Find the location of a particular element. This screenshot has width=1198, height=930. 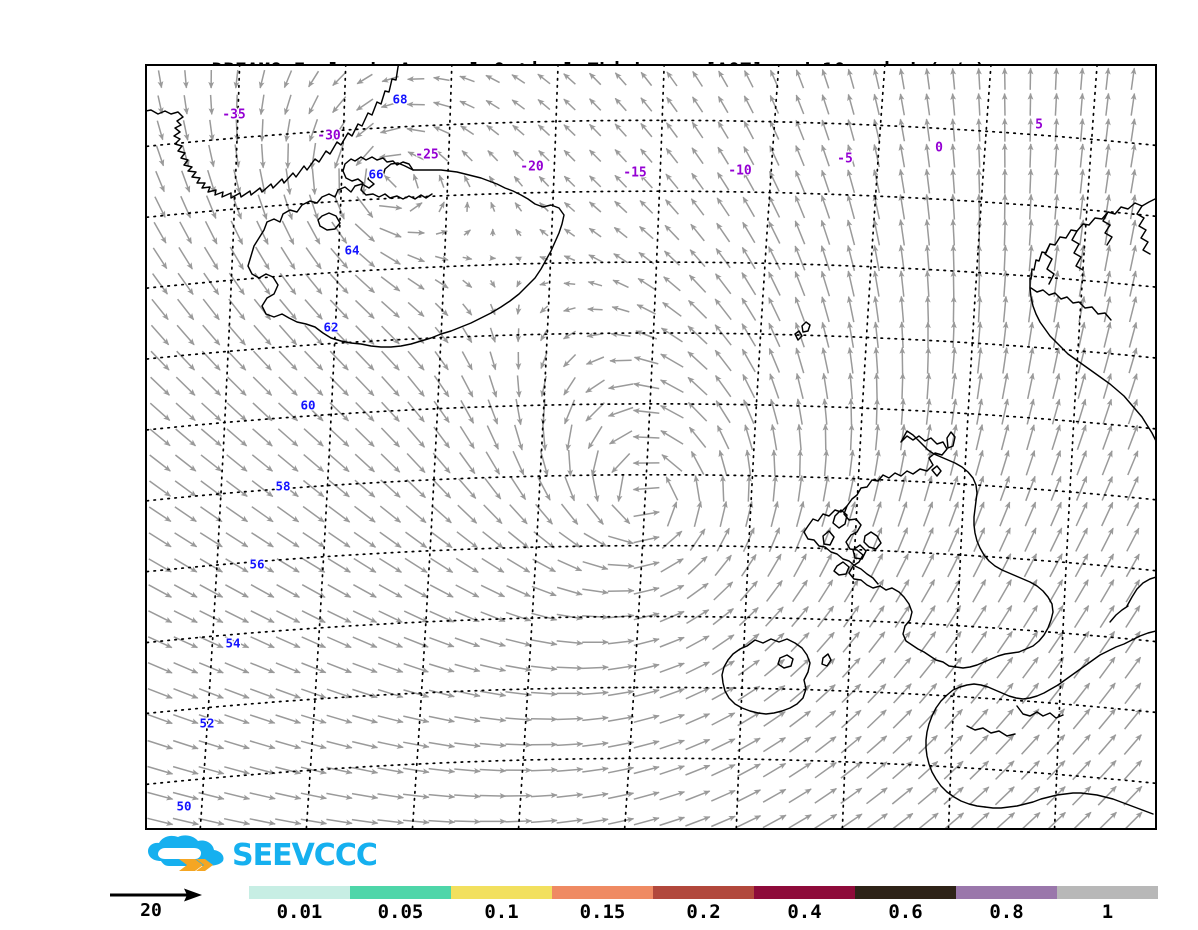

colorbar-tick-label: 1 is located at coordinates (1107, 912).